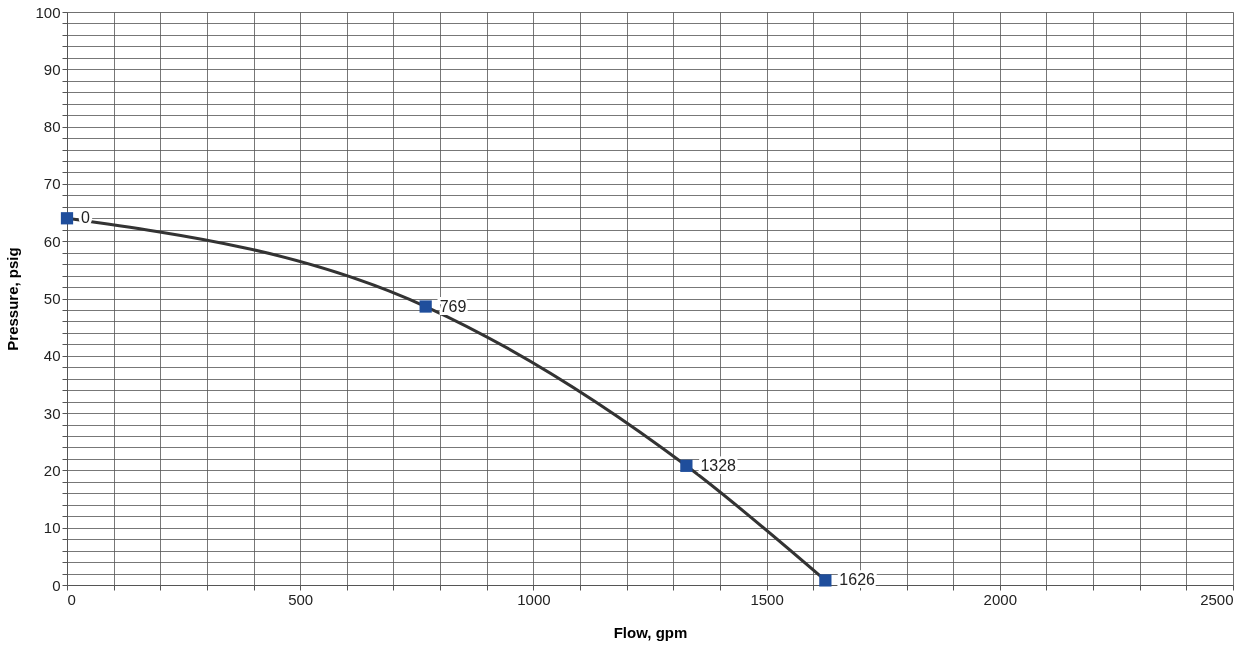 The image size is (1239, 645). What do you see at coordinates (52, 298) in the screenshot?
I see `y-tick-label: 50` at bounding box center [52, 298].